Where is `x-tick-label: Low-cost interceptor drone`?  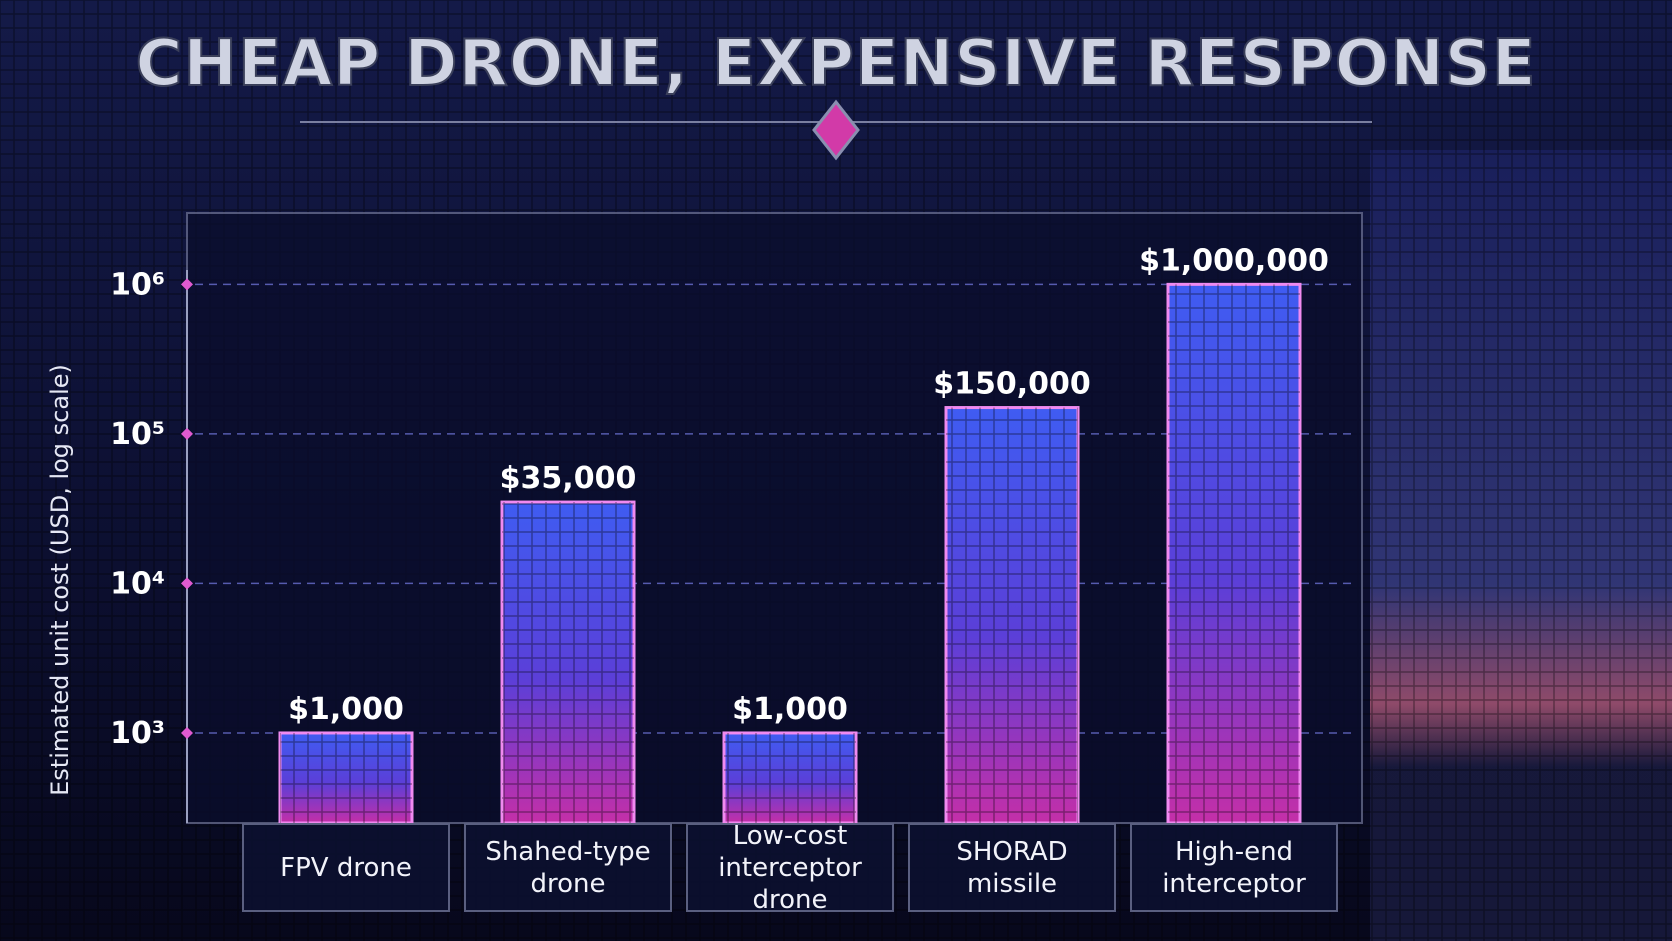 x-tick-label: Low-cost interceptor drone is located at coordinates (790, 868).